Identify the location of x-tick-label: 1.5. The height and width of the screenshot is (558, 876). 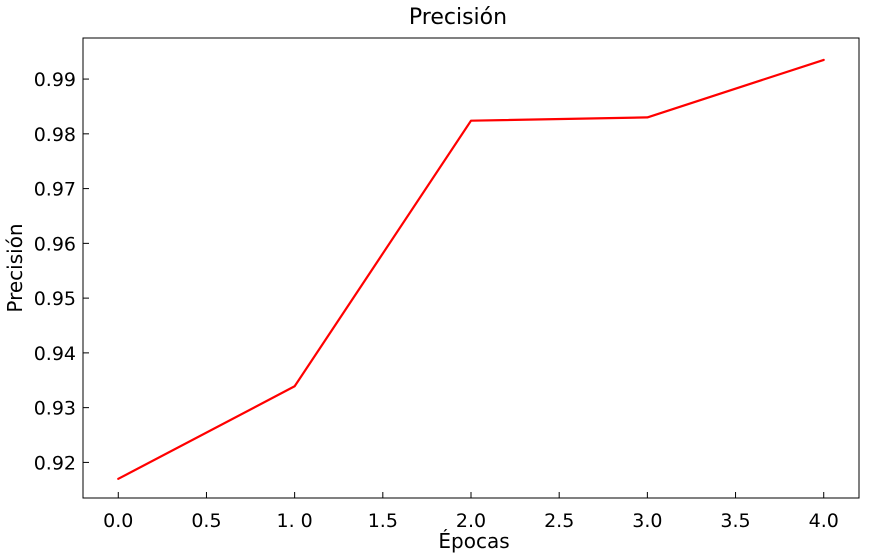
(383, 521).